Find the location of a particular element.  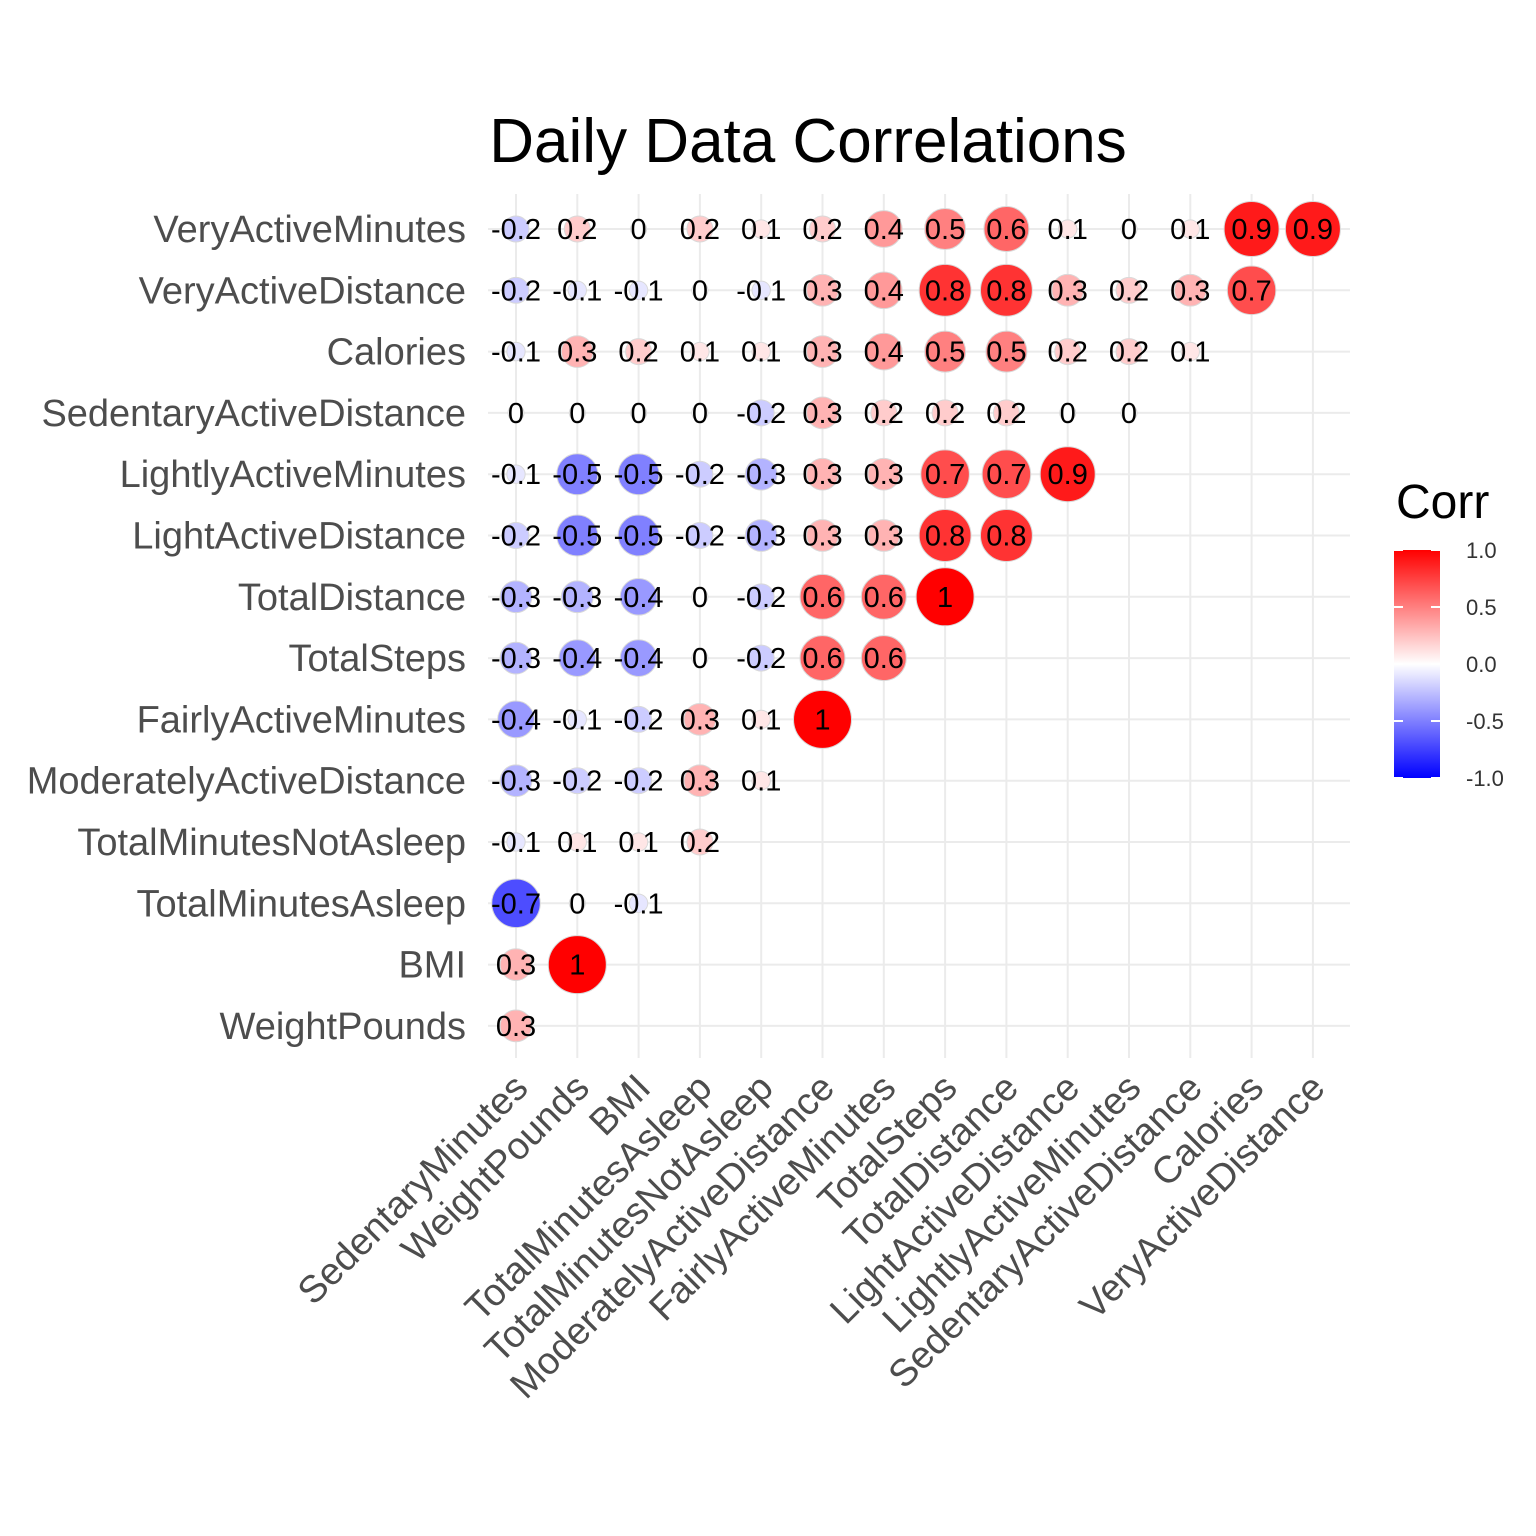

legend-tick-label: 0.5 is located at coordinates (1481, 607).